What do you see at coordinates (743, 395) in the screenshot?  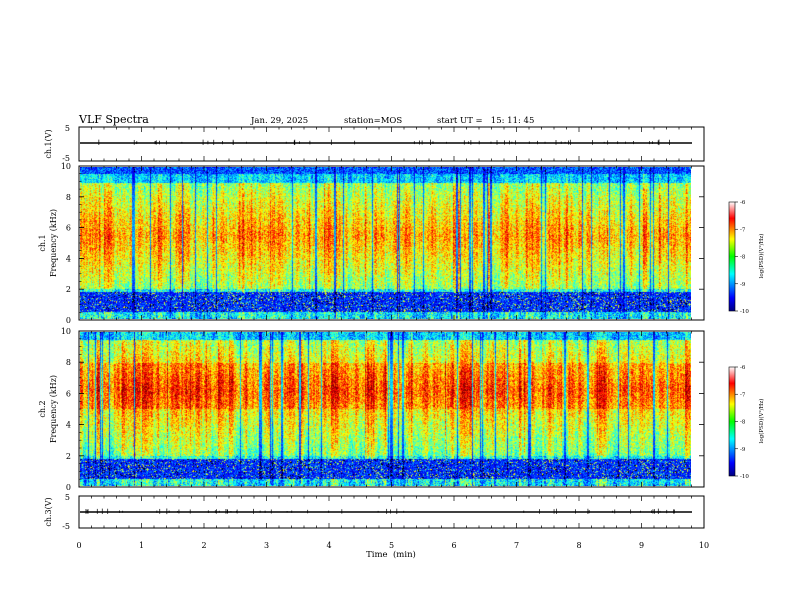 I see `ch2-colorbar-tick-label: -7` at bounding box center [743, 395].